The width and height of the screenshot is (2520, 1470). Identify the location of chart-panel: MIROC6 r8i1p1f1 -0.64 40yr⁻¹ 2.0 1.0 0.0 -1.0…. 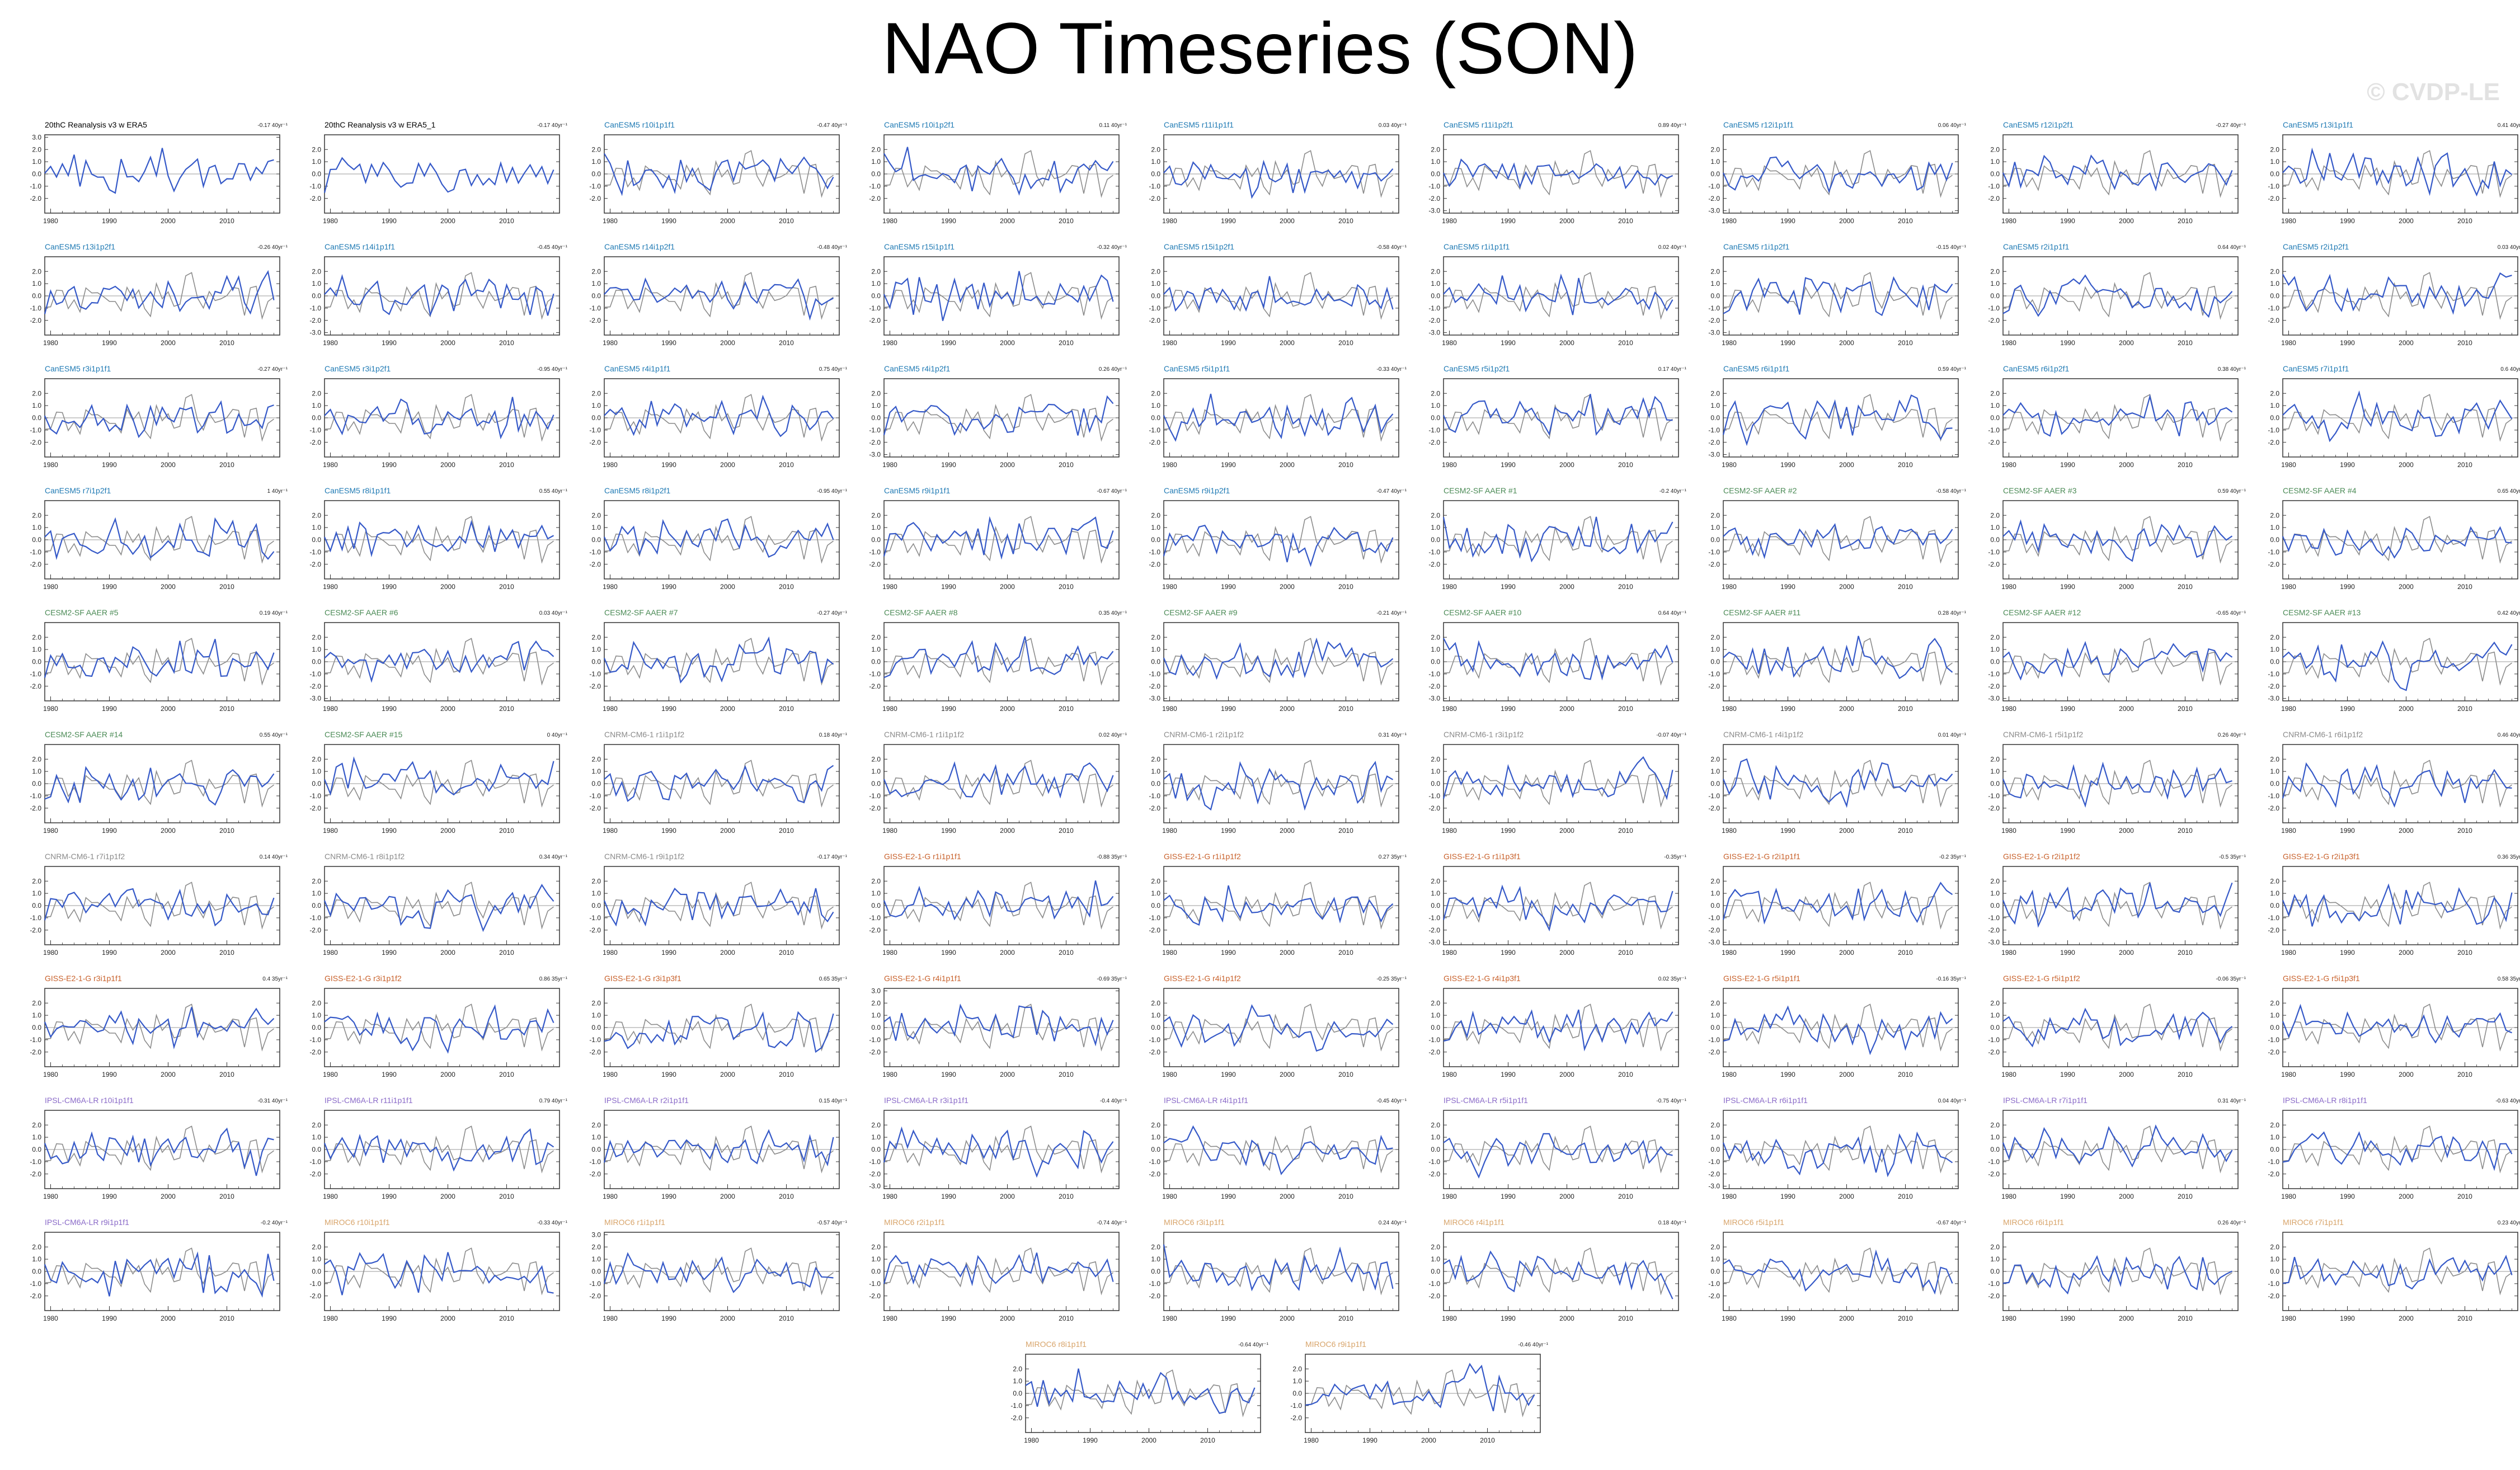
(1136, 1402).